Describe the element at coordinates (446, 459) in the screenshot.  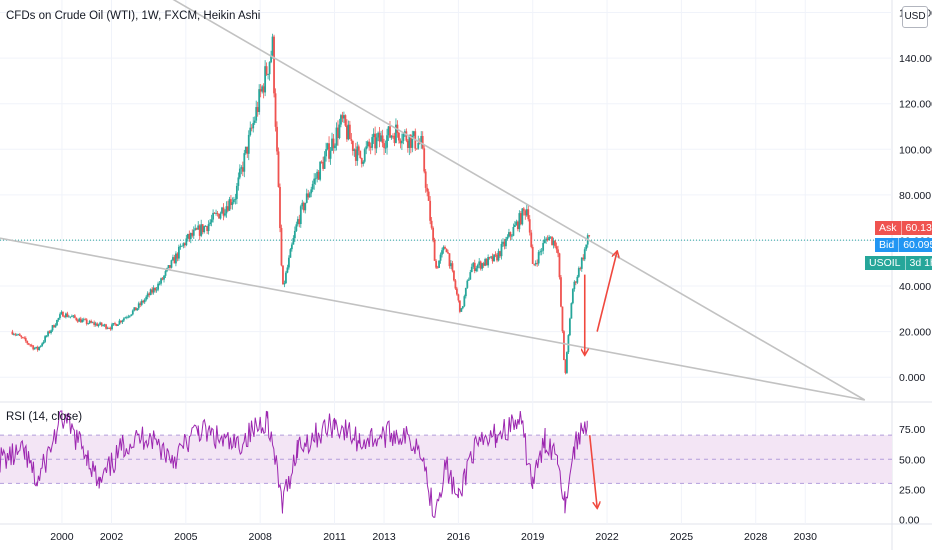
I see `rsi-band` at that location.